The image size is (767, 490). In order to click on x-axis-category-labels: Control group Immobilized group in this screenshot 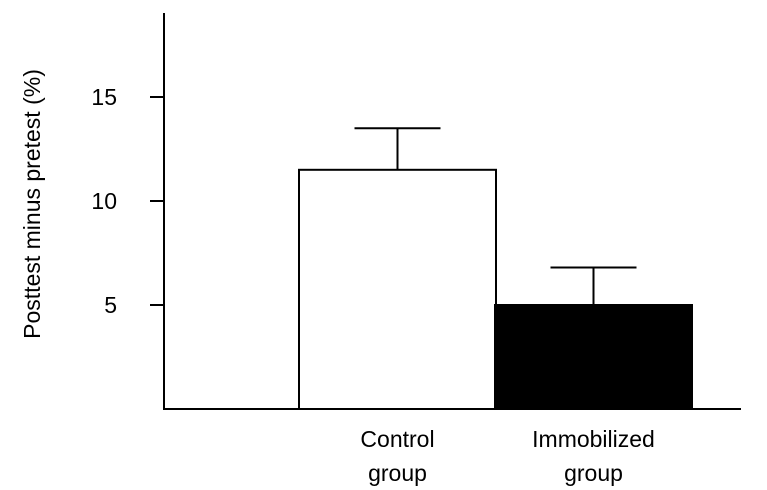, I will do `click(507, 456)`.